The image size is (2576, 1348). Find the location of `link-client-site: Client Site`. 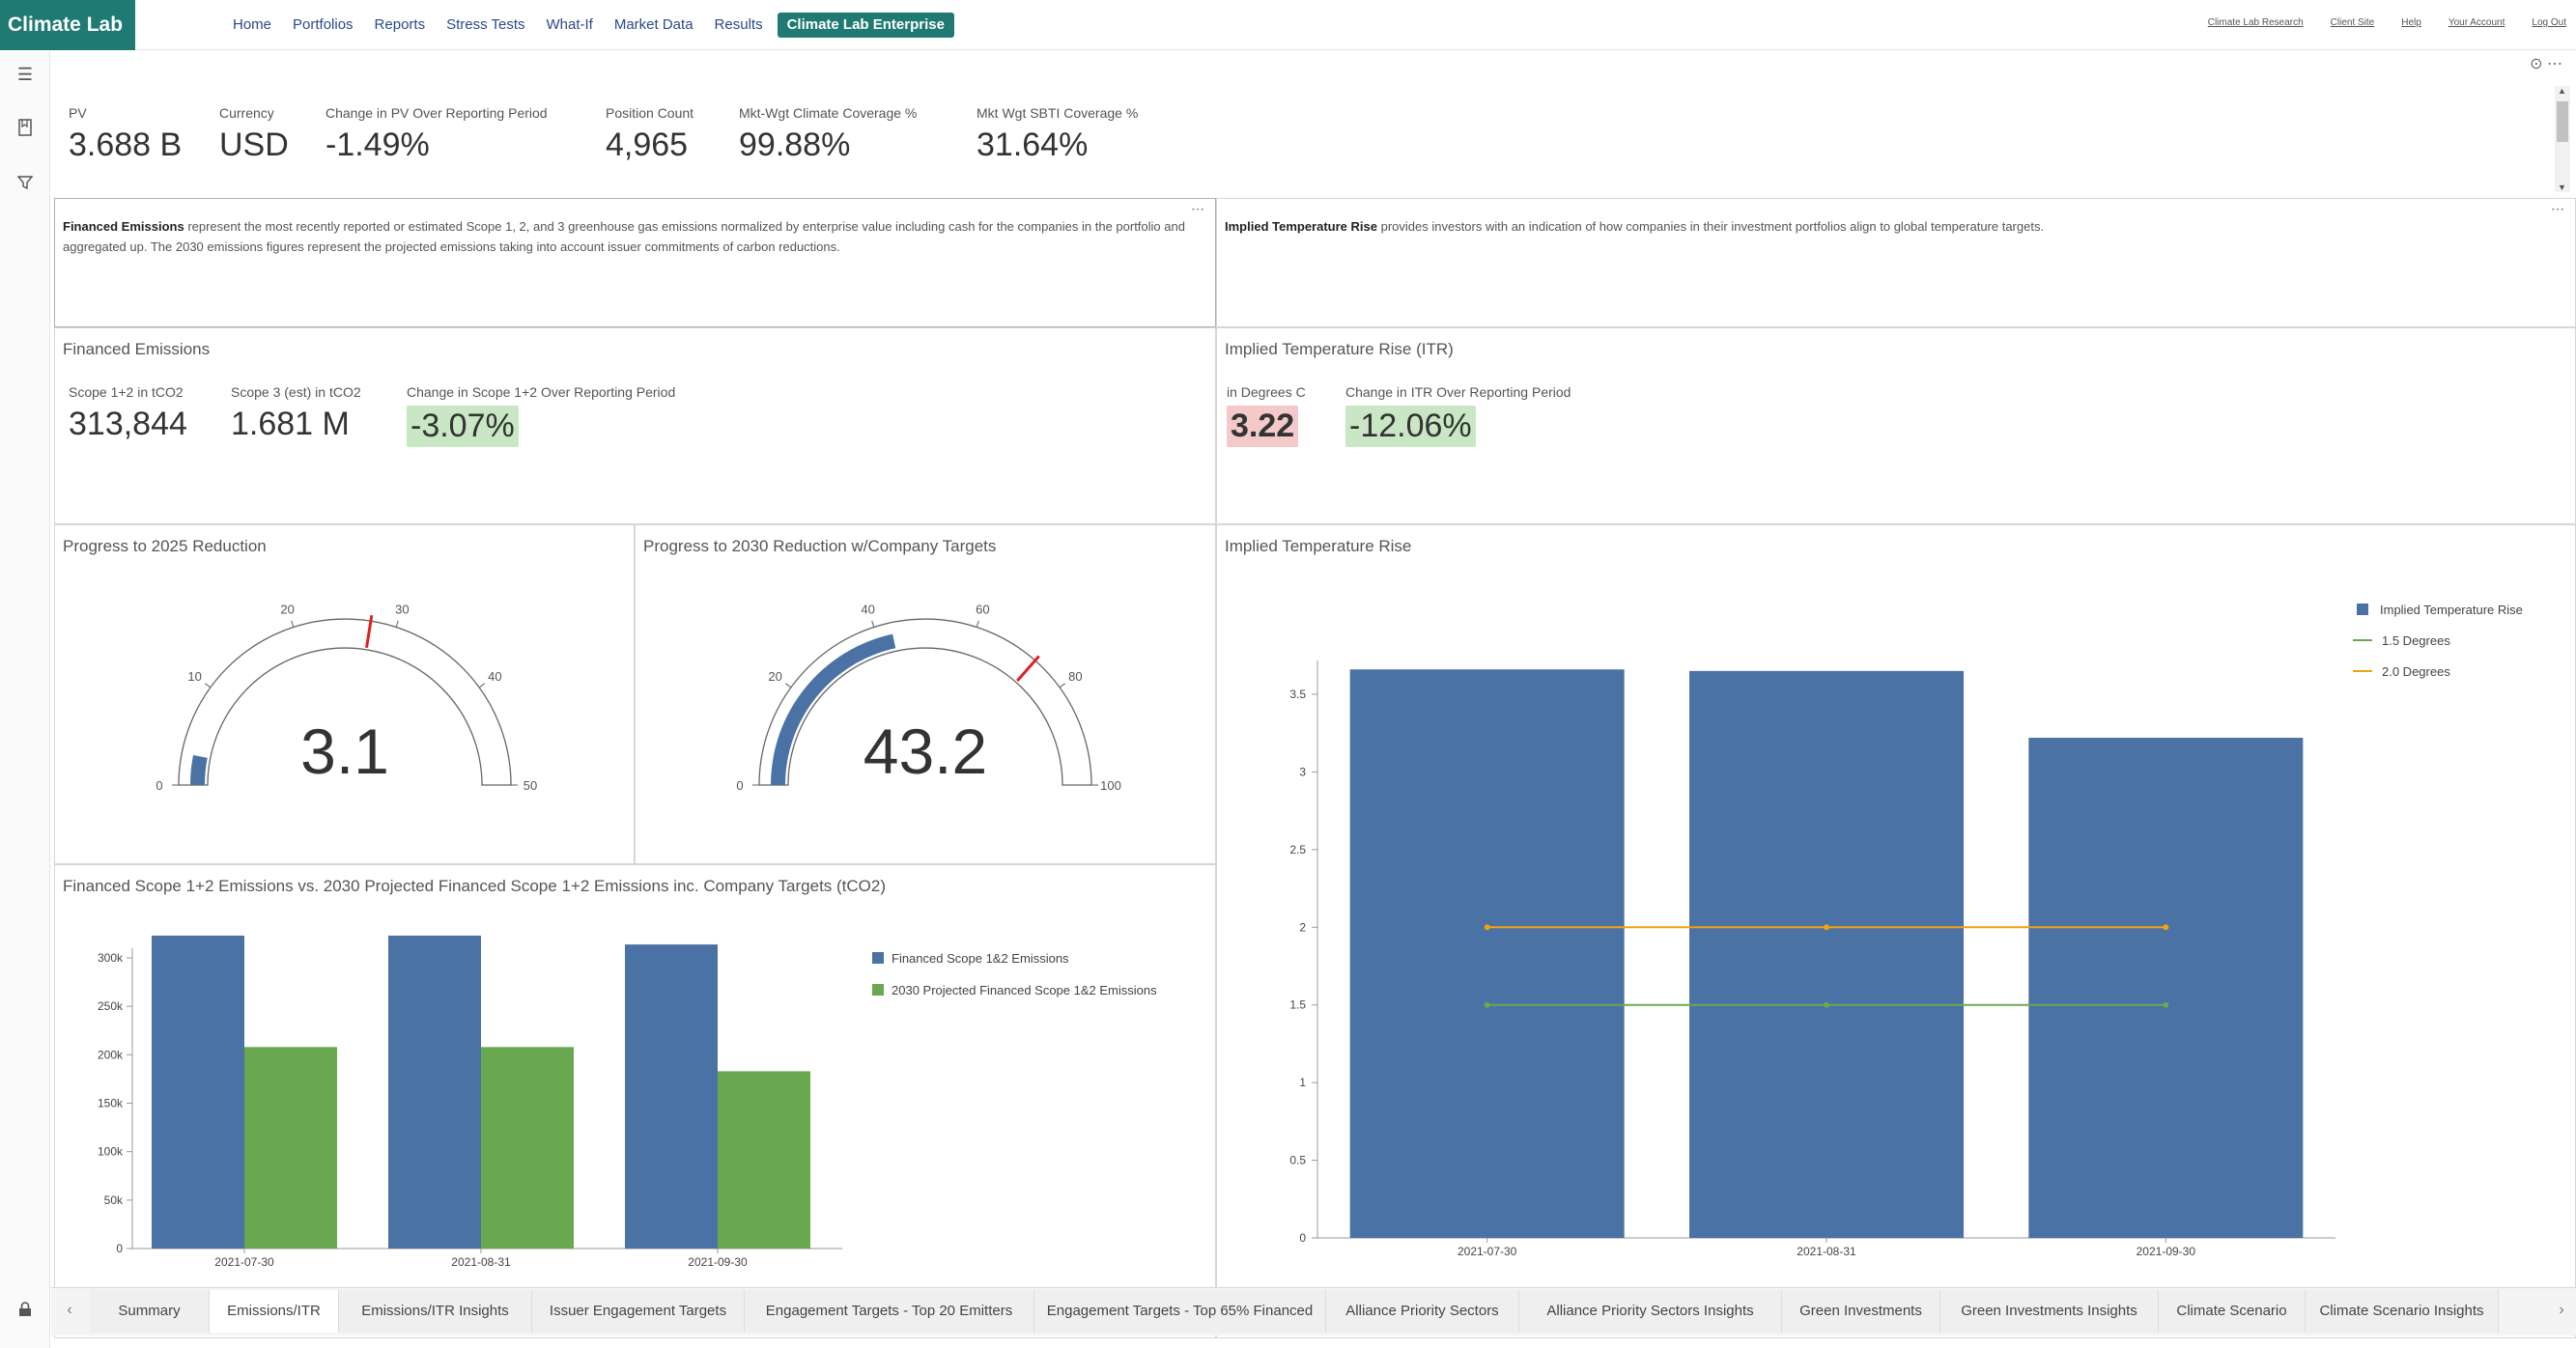

link-client-site: Client Site is located at coordinates (2352, 22).